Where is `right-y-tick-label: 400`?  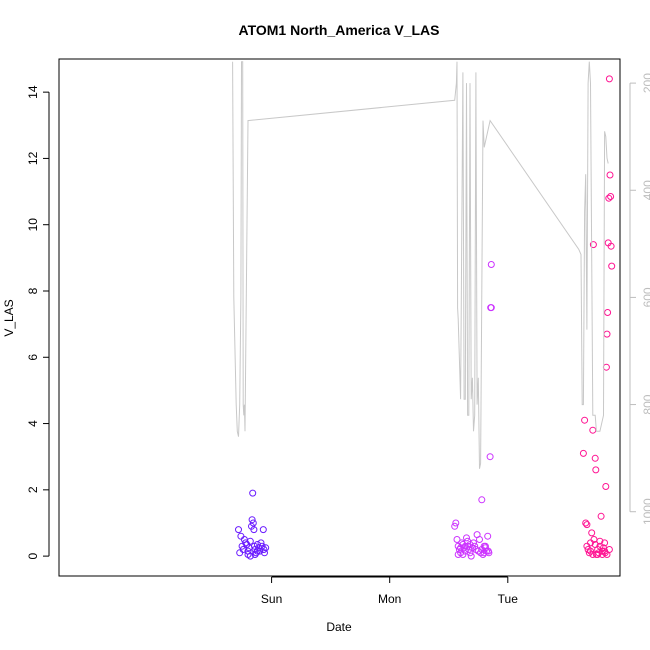 right-y-tick-label: 400 is located at coordinates (645, 190).